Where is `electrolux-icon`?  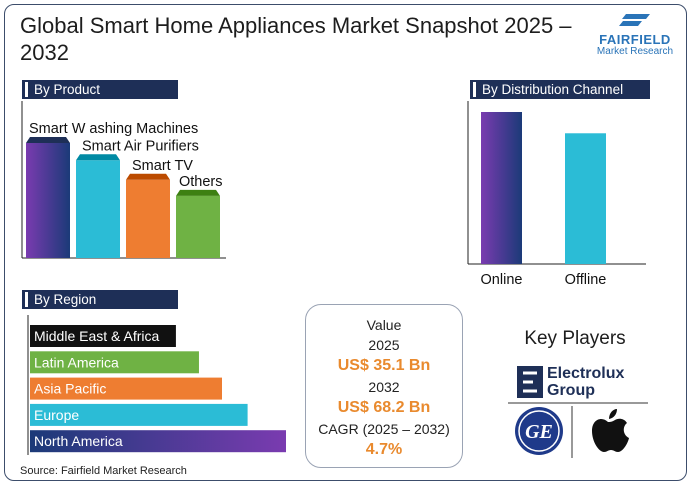 electrolux-icon is located at coordinates (530, 382).